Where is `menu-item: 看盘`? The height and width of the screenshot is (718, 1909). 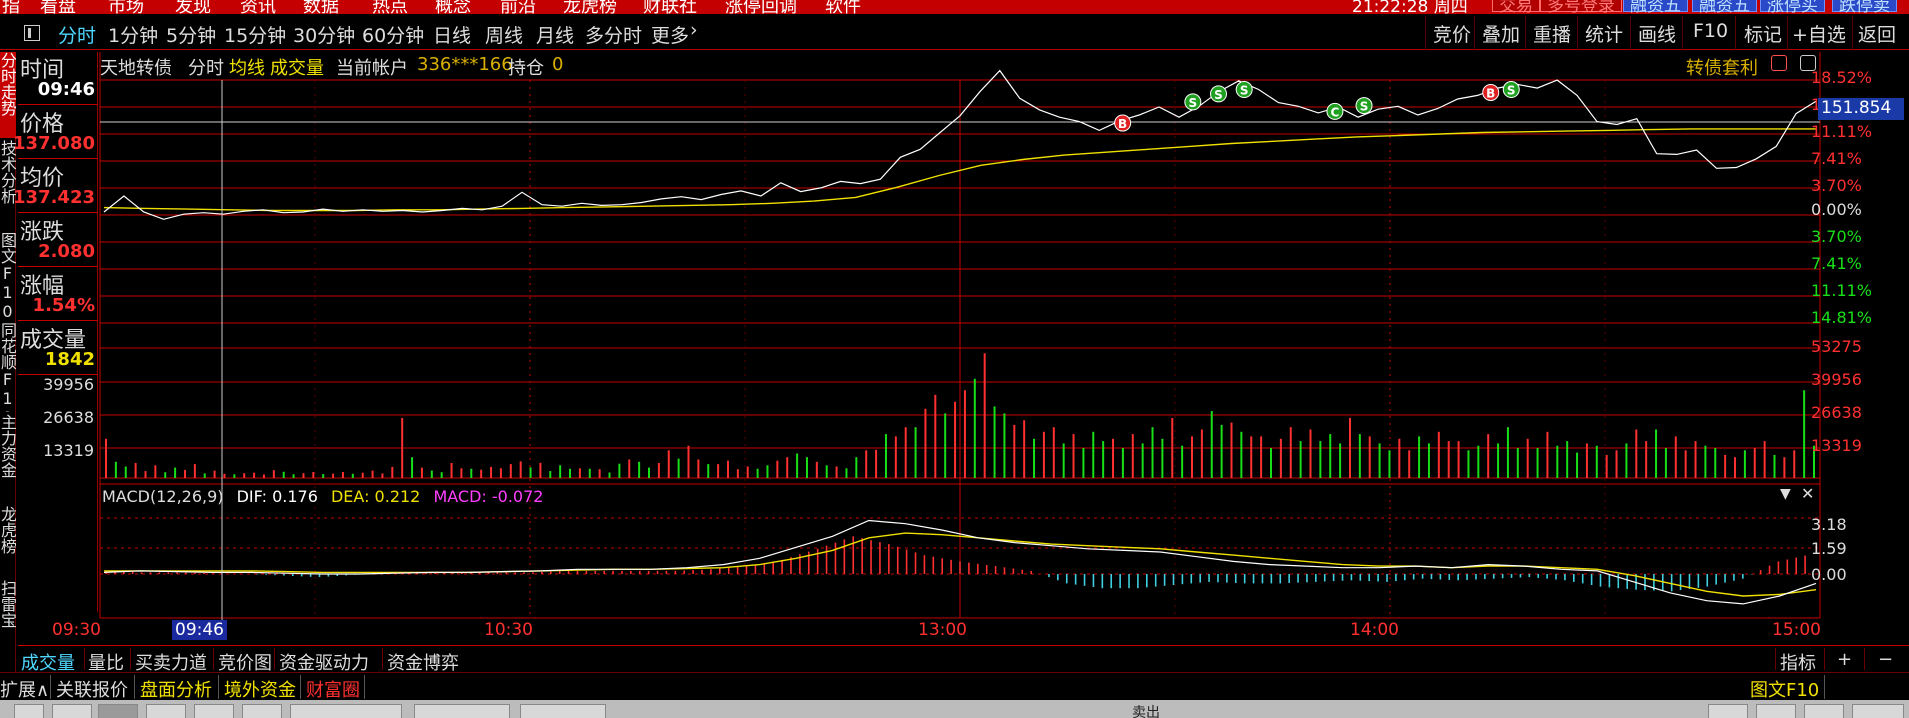
menu-item: 看盘 is located at coordinates (58, 7).